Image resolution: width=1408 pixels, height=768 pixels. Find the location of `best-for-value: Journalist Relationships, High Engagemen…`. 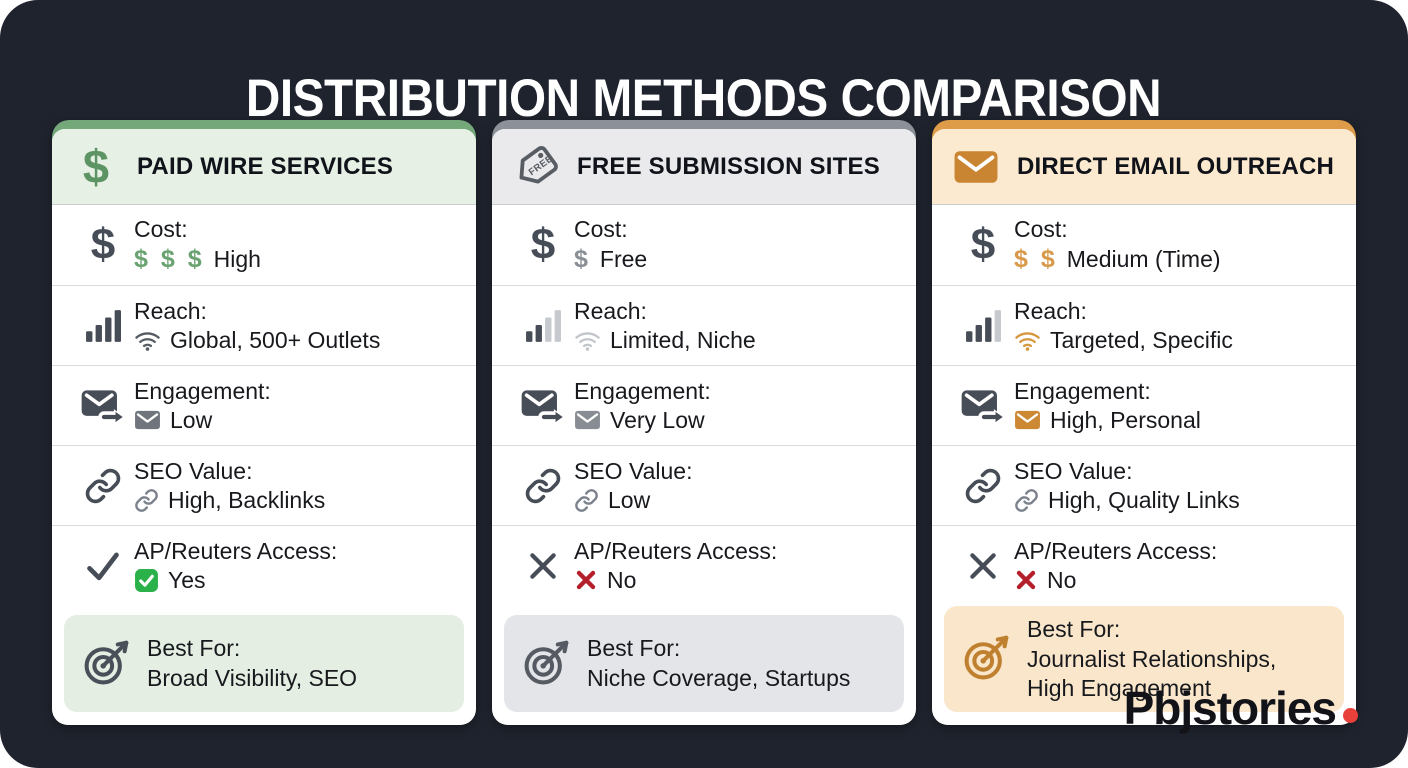

best-for-value: Journalist Relationships, High Engagemen… is located at coordinates (1152, 673).